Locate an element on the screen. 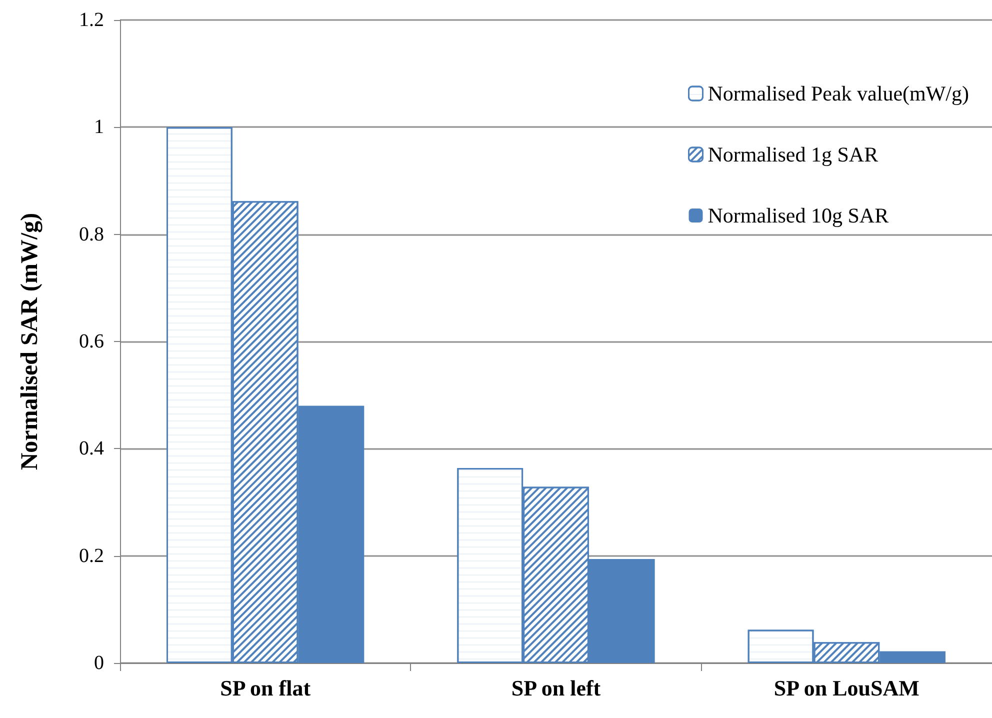 The height and width of the screenshot is (718, 992). x-tick-label: SP on LouSAM is located at coordinates (847, 688).